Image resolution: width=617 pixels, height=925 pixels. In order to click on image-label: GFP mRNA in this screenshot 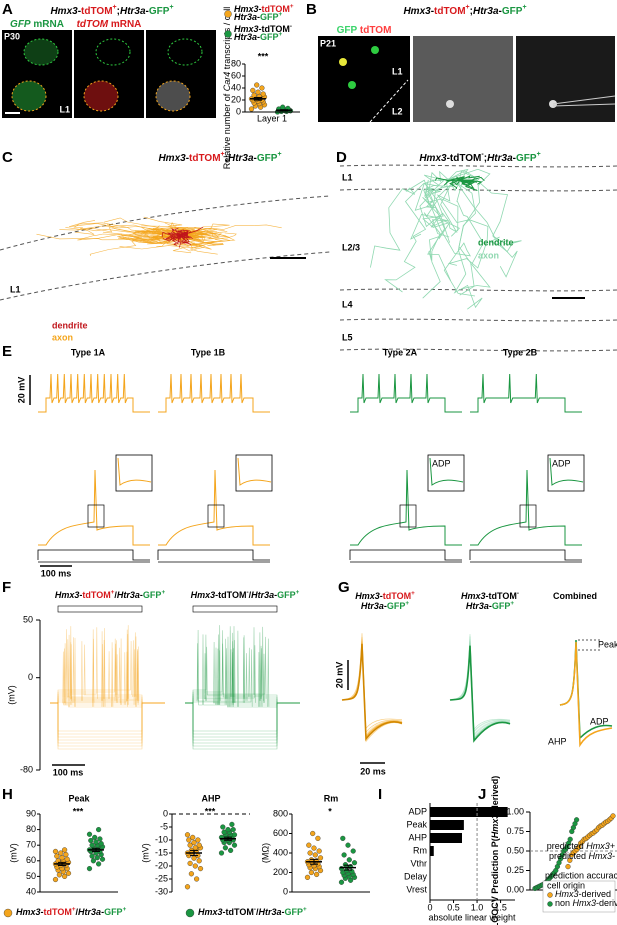, I will do `click(37, 24)`.